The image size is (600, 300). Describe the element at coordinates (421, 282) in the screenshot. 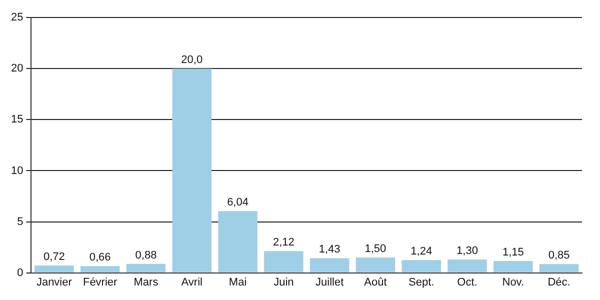

I see `x-tick-label: Sept.` at that location.